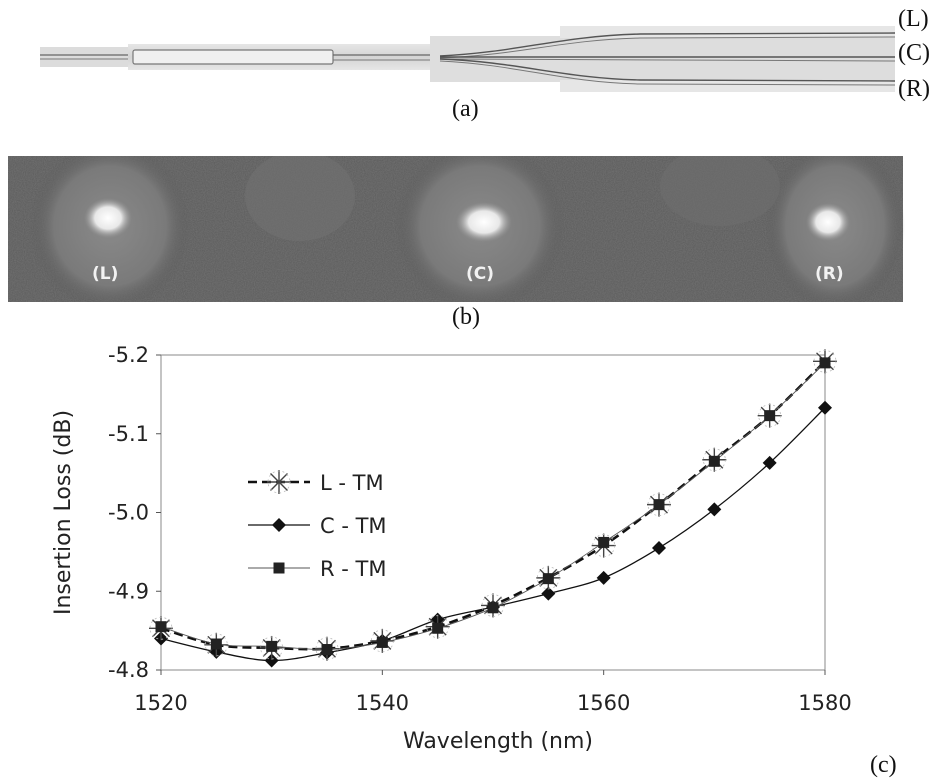 The width and height of the screenshot is (943, 782). What do you see at coordinates (883, 765) in the screenshot?
I see `panel-label-c: (c)` at bounding box center [883, 765].